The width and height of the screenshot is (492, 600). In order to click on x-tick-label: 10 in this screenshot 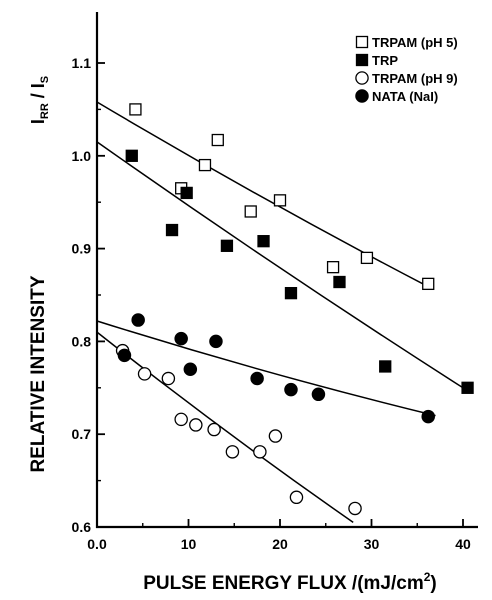, I will do `click(189, 544)`.